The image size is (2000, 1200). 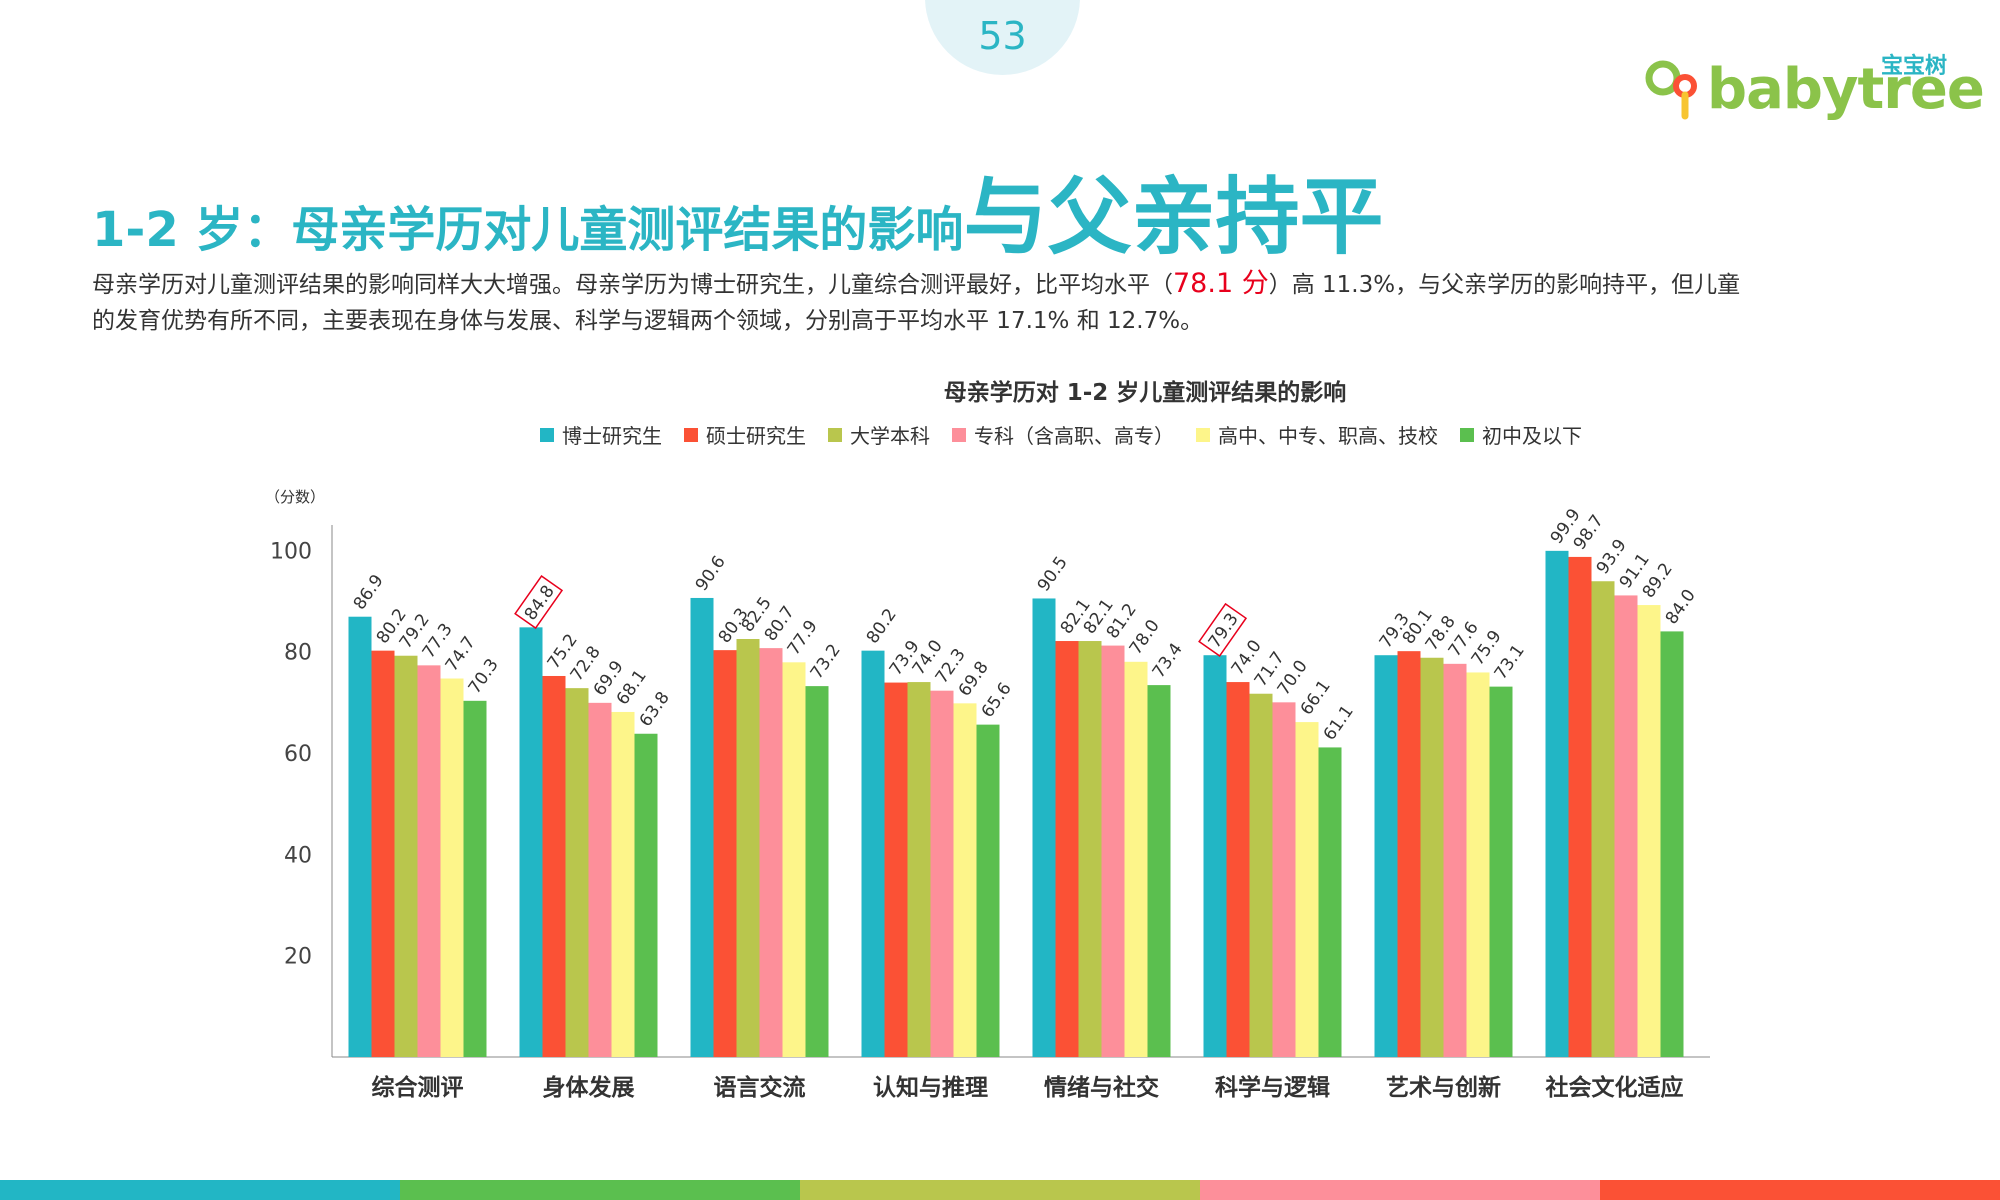 I want to click on data-label: 73.4, so click(x=1168, y=660).